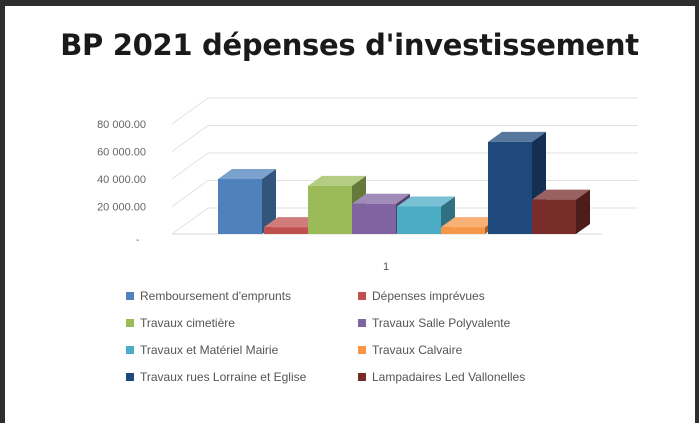 This screenshot has height=423, width=699. What do you see at coordinates (223, 377) in the screenshot?
I see `legend-label: Travaux rues Lorraine et Eglise` at bounding box center [223, 377].